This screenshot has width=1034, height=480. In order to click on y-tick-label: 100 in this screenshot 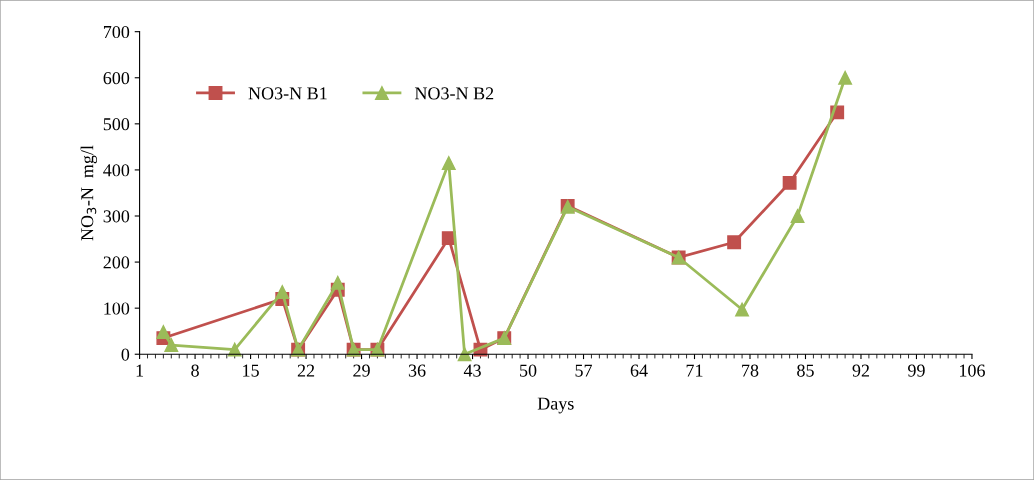, I will do `click(117, 308)`.